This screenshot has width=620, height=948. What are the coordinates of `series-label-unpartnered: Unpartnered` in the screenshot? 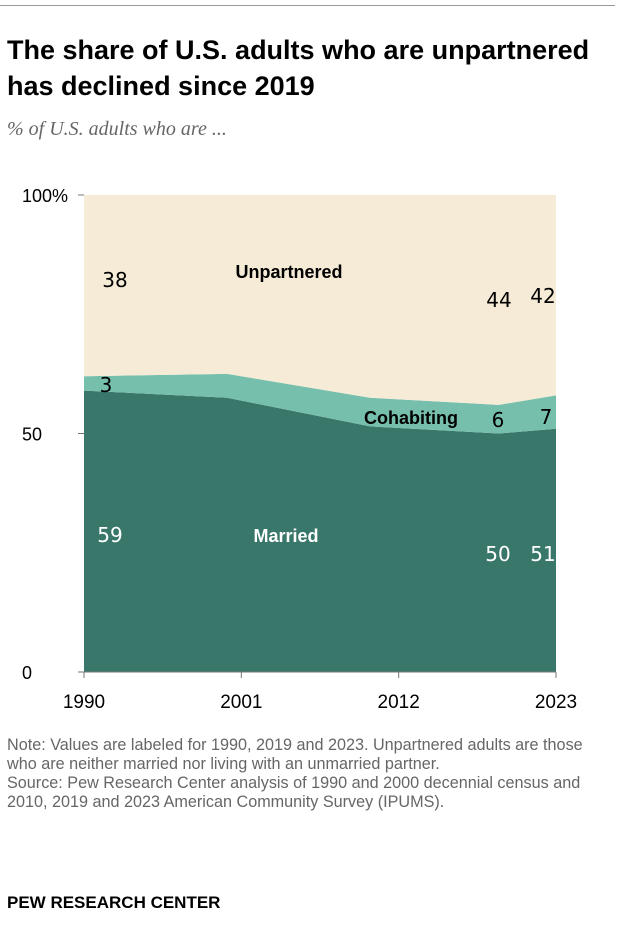 It's located at (288, 272).